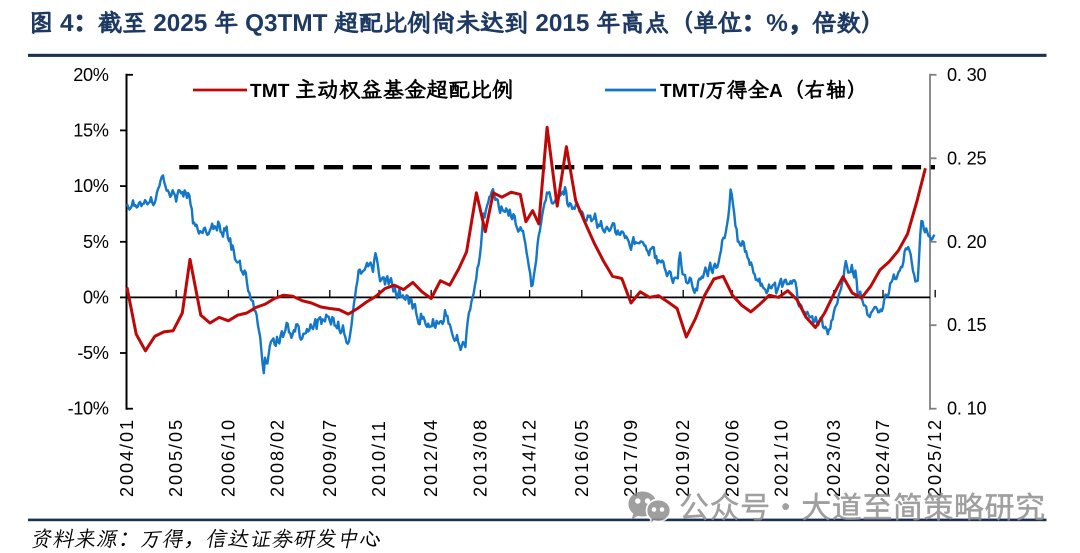 This screenshot has width=1080, height=553. What do you see at coordinates (431, 457) in the screenshot?
I see `svg-text: 2012/04` at bounding box center [431, 457].